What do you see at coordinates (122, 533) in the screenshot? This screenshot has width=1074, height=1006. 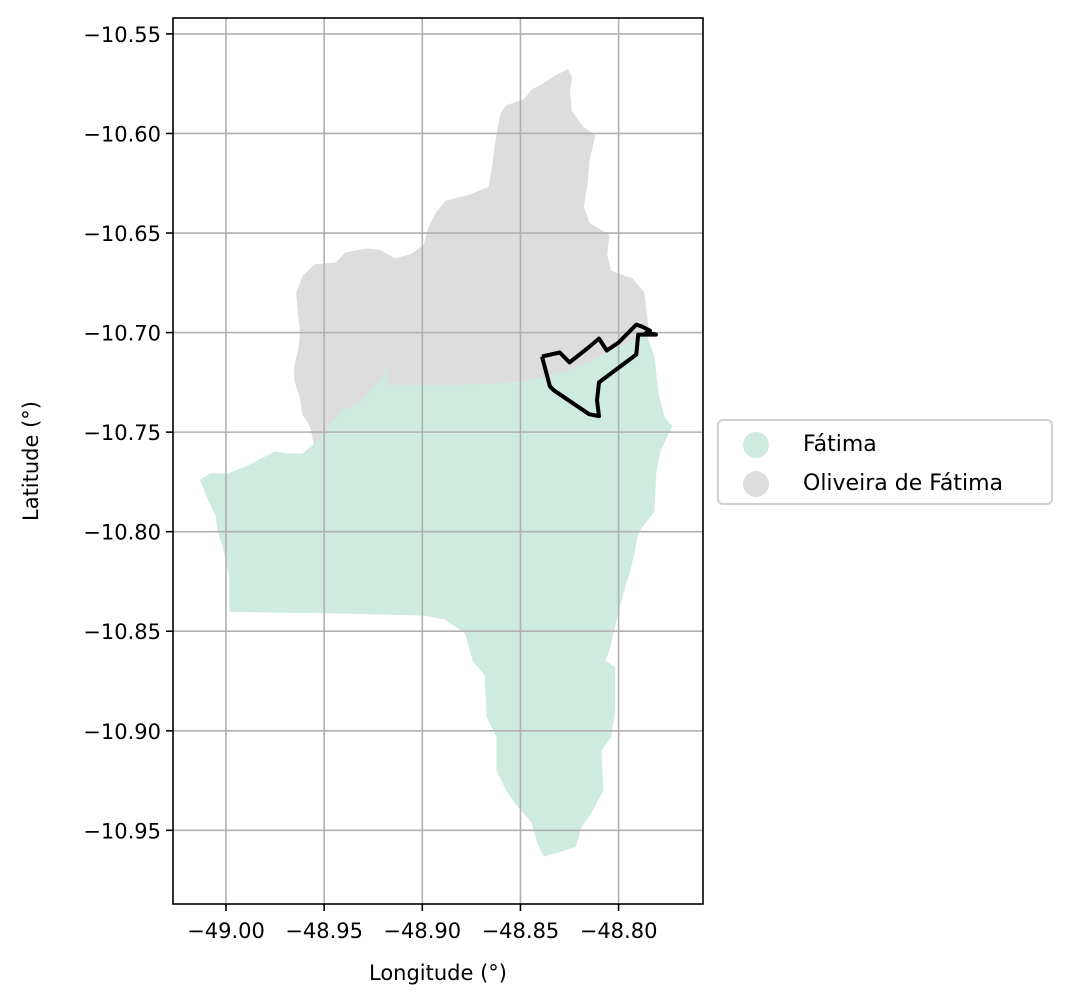 I see `y-tick-label-5: −10.80` at bounding box center [122, 533].